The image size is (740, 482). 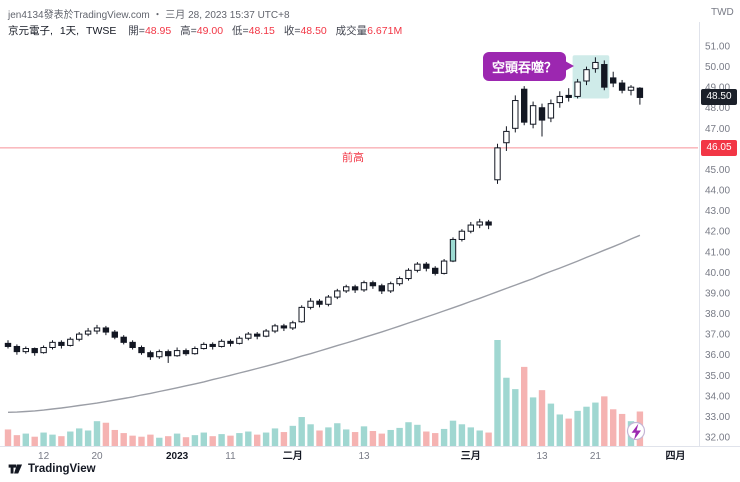 What do you see at coordinates (719, 147) in the screenshot?
I see `price-line-badge: 46.05` at bounding box center [719, 147].